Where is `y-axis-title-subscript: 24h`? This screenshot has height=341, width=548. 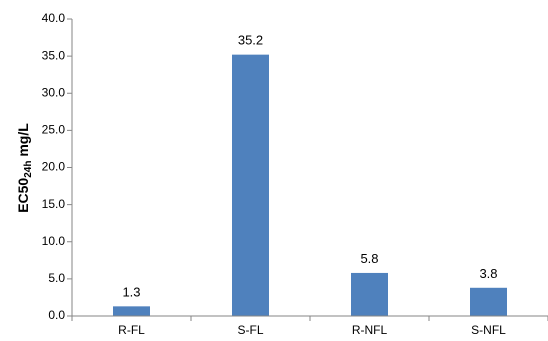
y-axis-title-subscript: 24h is located at coordinates (28, 169).